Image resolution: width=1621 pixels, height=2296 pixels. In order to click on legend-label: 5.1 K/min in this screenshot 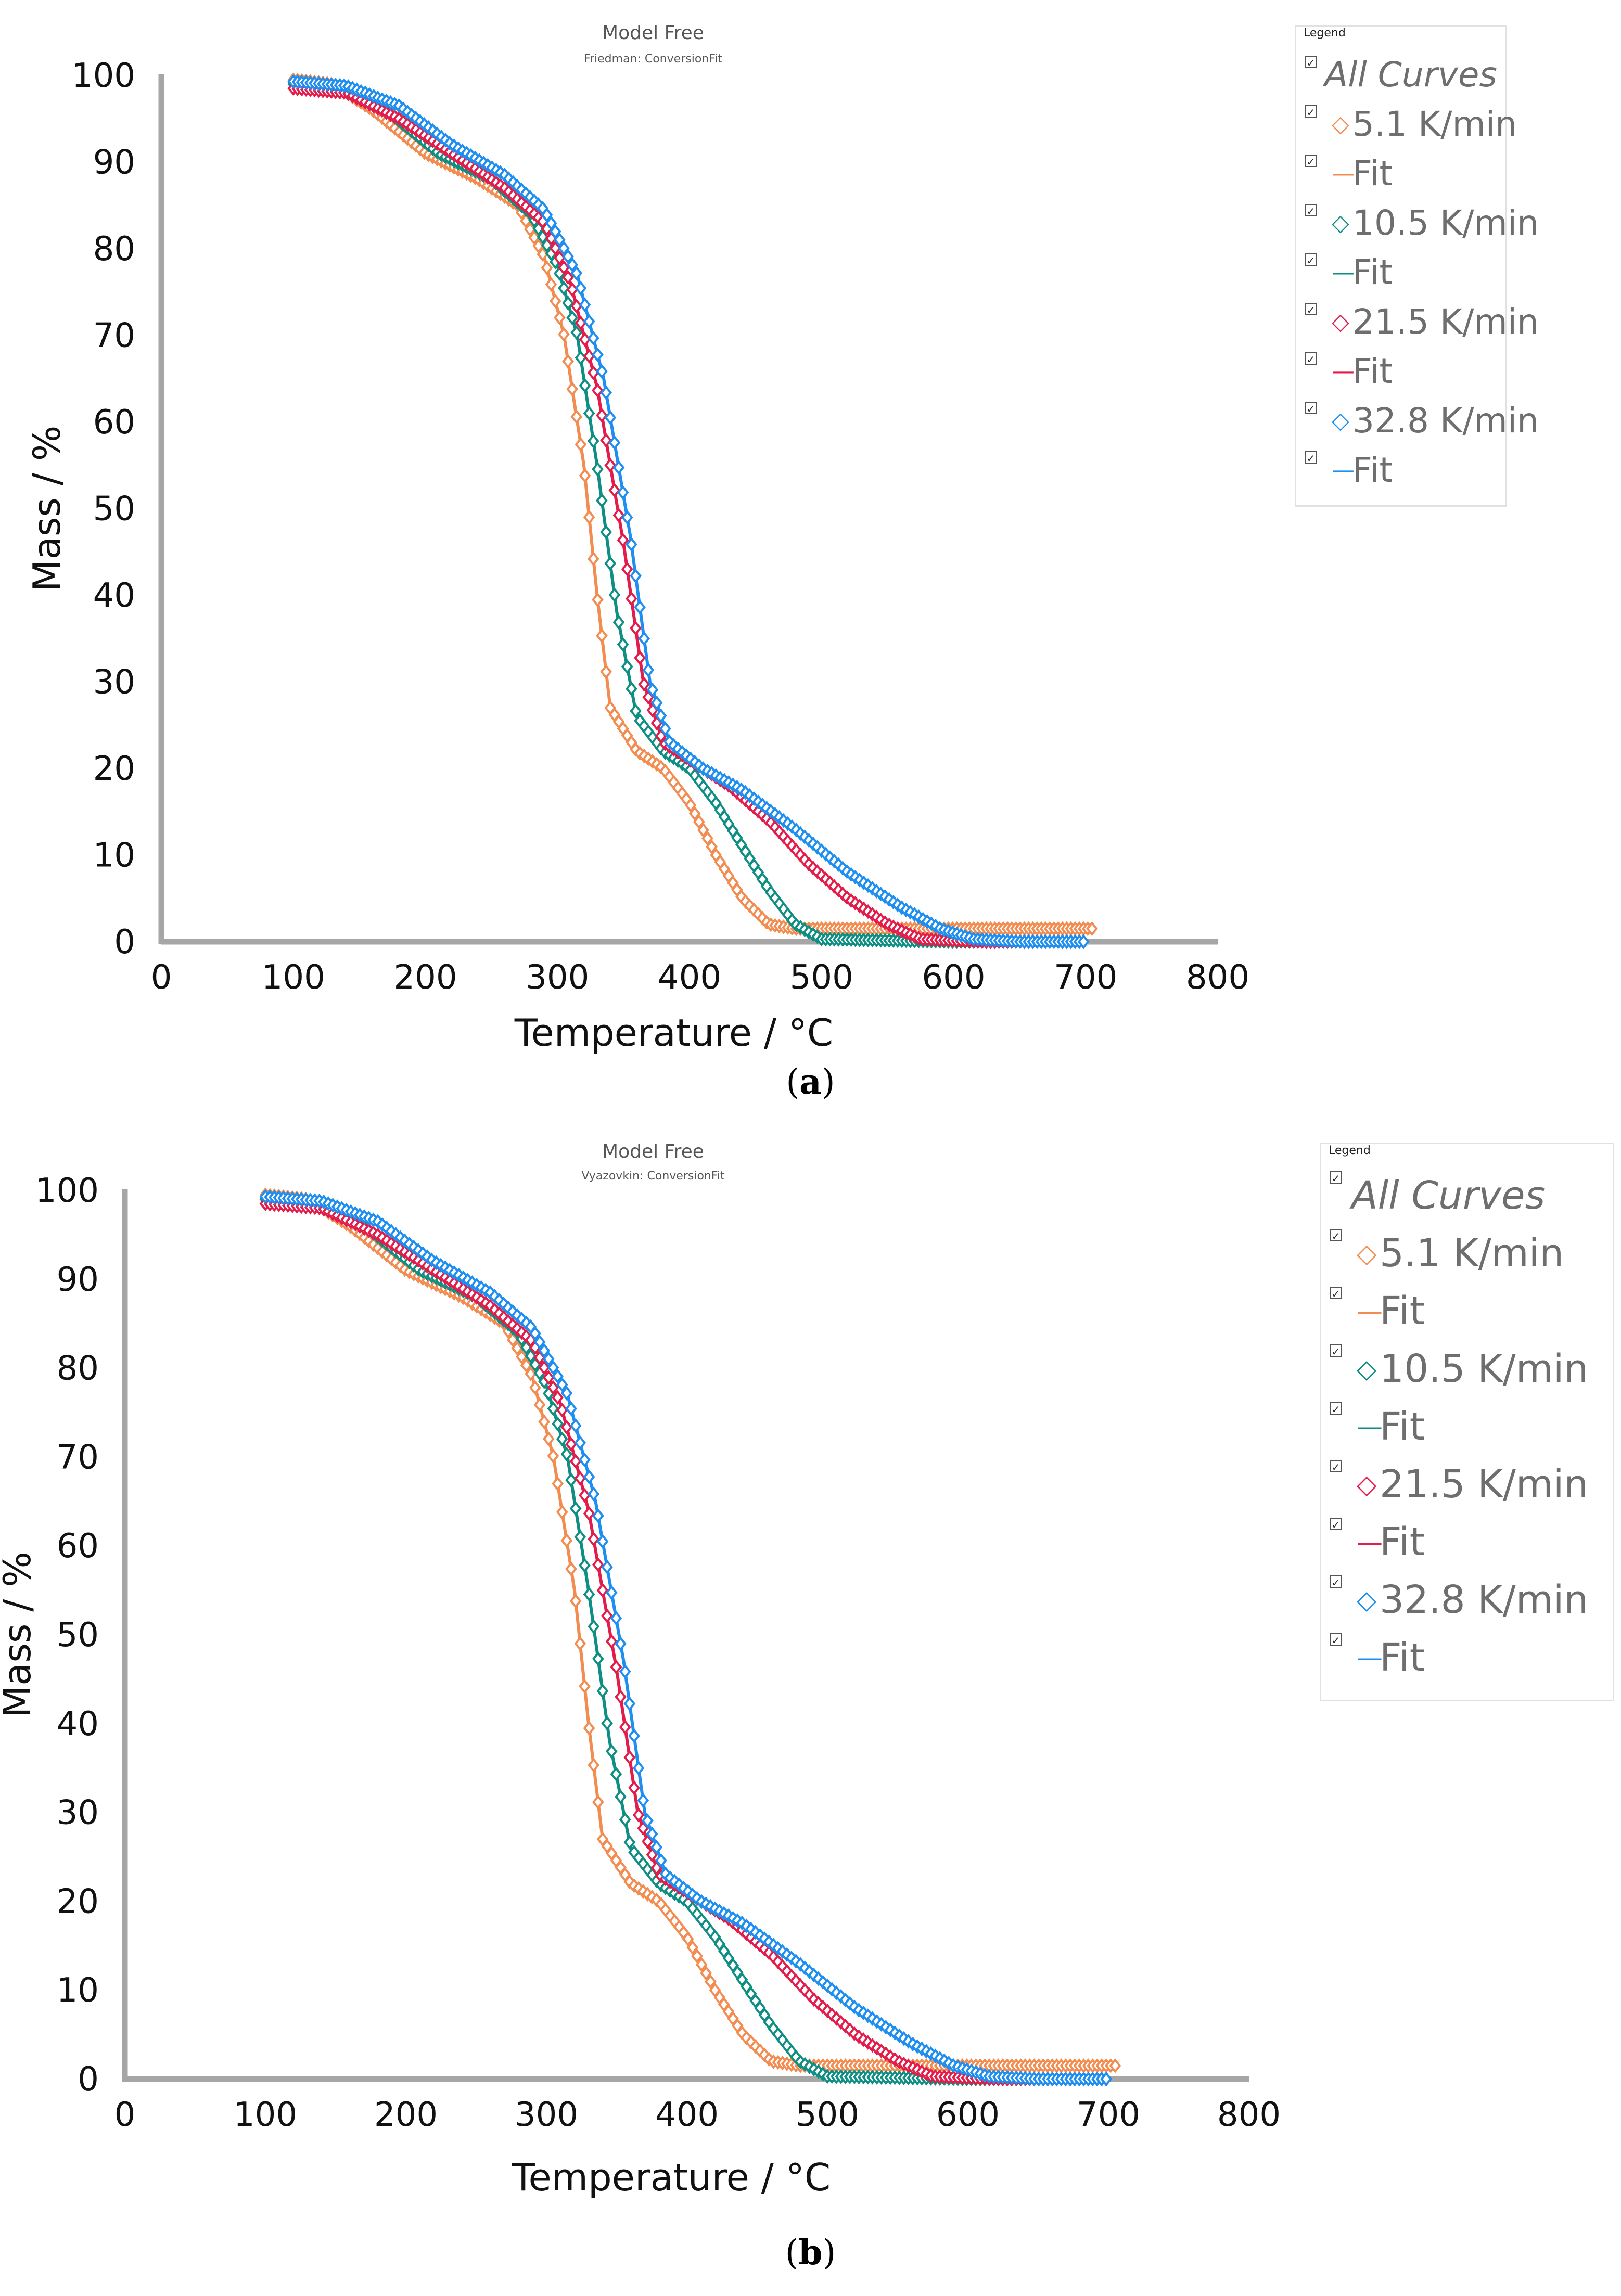, I will do `click(1434, 124)`.